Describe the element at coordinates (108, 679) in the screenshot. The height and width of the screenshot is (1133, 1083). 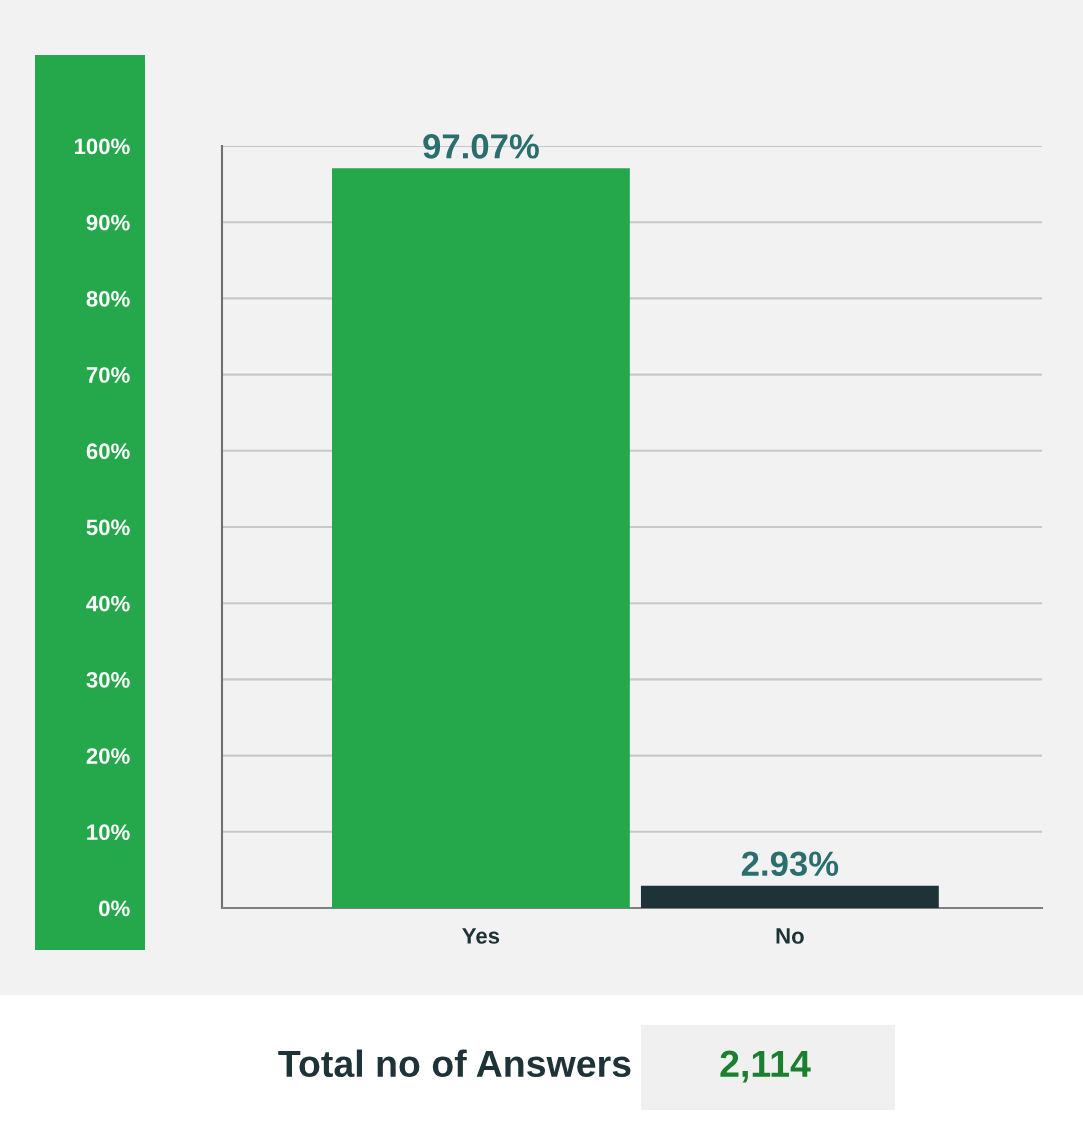
I see `y-tick-label: 30%` at that location.